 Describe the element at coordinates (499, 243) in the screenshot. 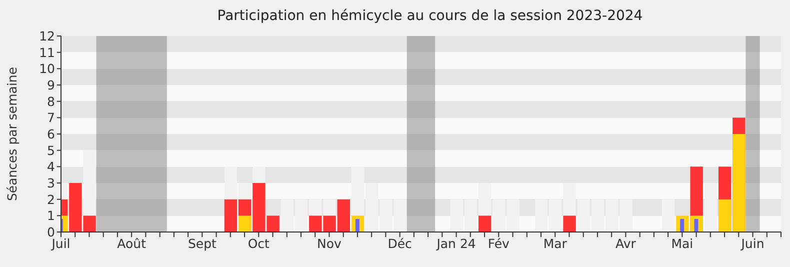

I see `x-tick-label: Fév` at that location.